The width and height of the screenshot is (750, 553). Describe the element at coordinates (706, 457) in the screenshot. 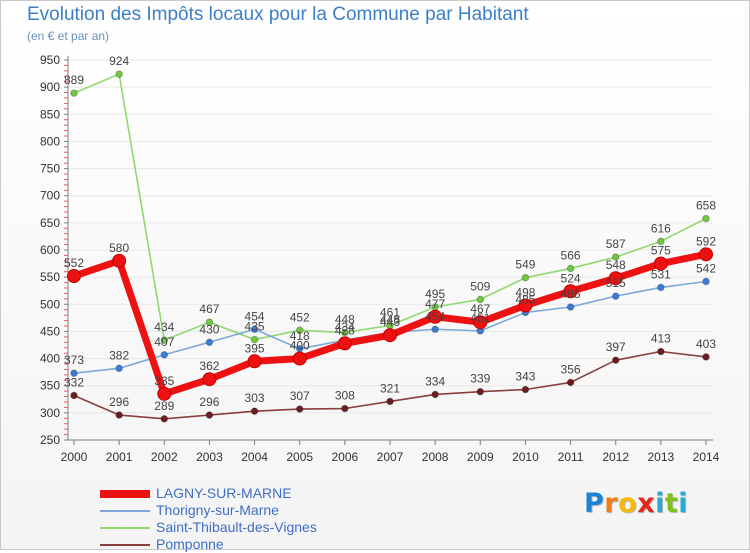

I see `x-tick-label-2014: 2014` at that location.